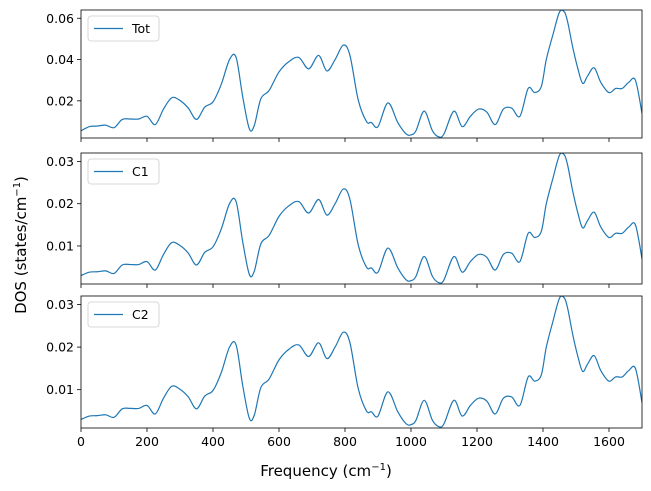 Image resolution: width=651 pixels, height=491 pixels. I want to click on legend: C2, so click(123, 314).